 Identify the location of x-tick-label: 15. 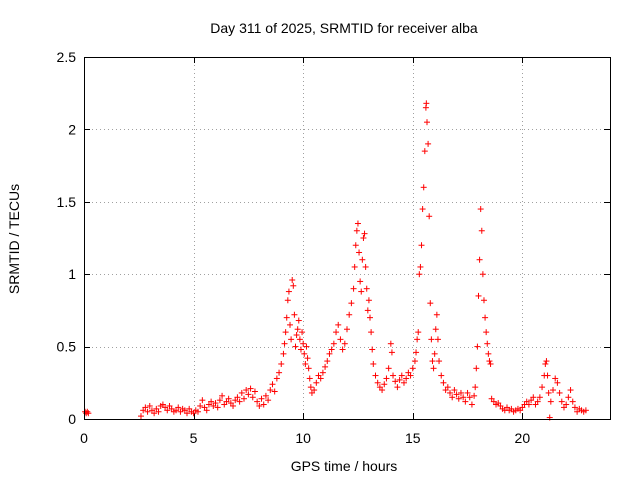
(413, 438).